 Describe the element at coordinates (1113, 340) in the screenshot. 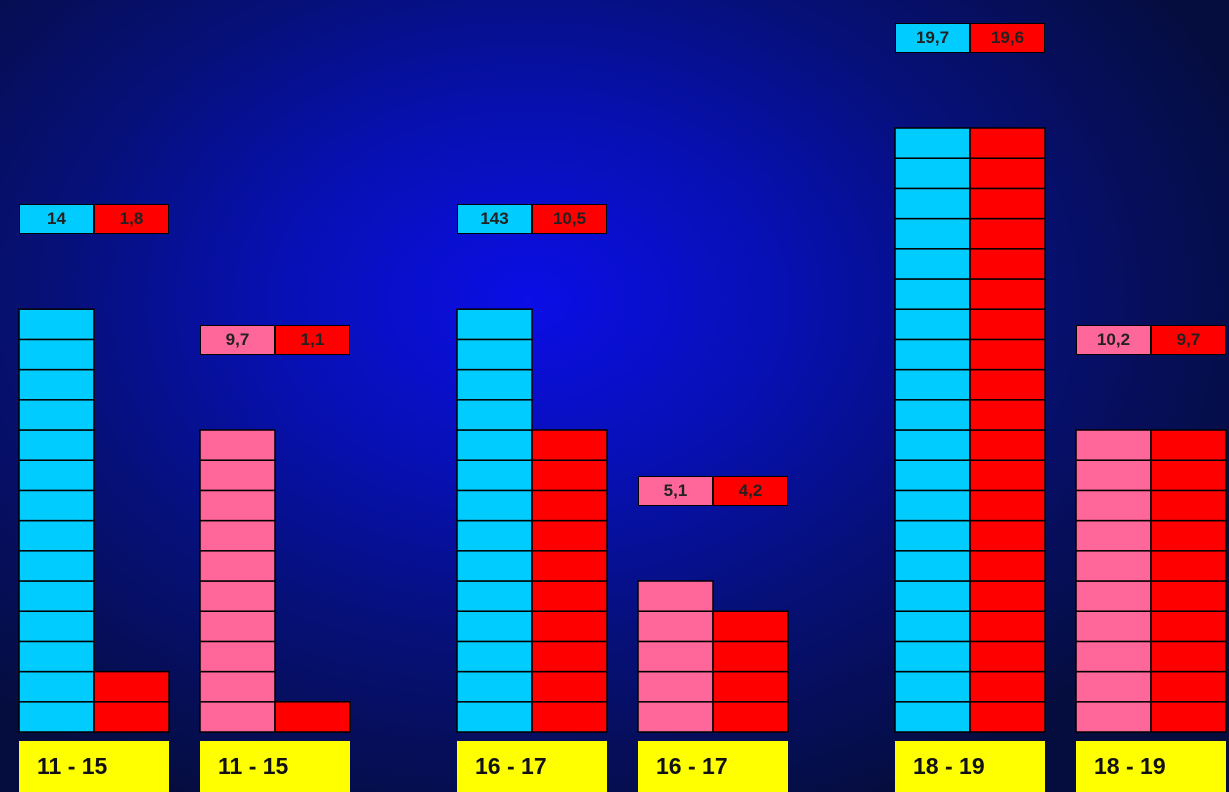

I see `value-label-g5-s0: 10,2` at that location.